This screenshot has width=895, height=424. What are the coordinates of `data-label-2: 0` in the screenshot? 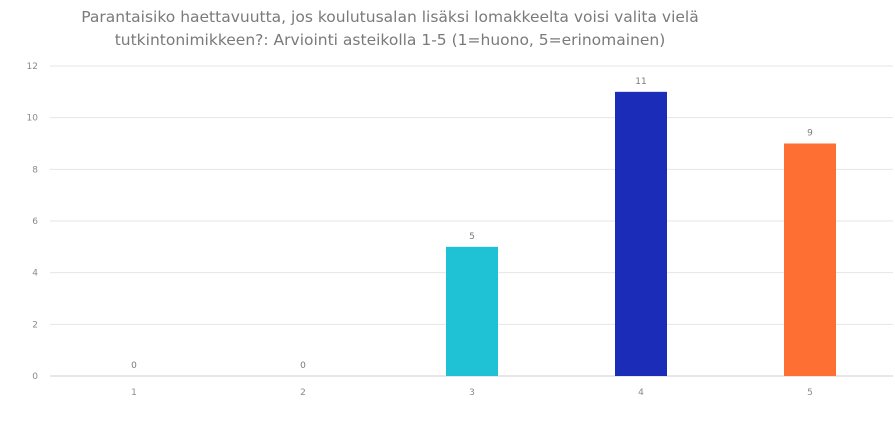 It's located at (303, 366).